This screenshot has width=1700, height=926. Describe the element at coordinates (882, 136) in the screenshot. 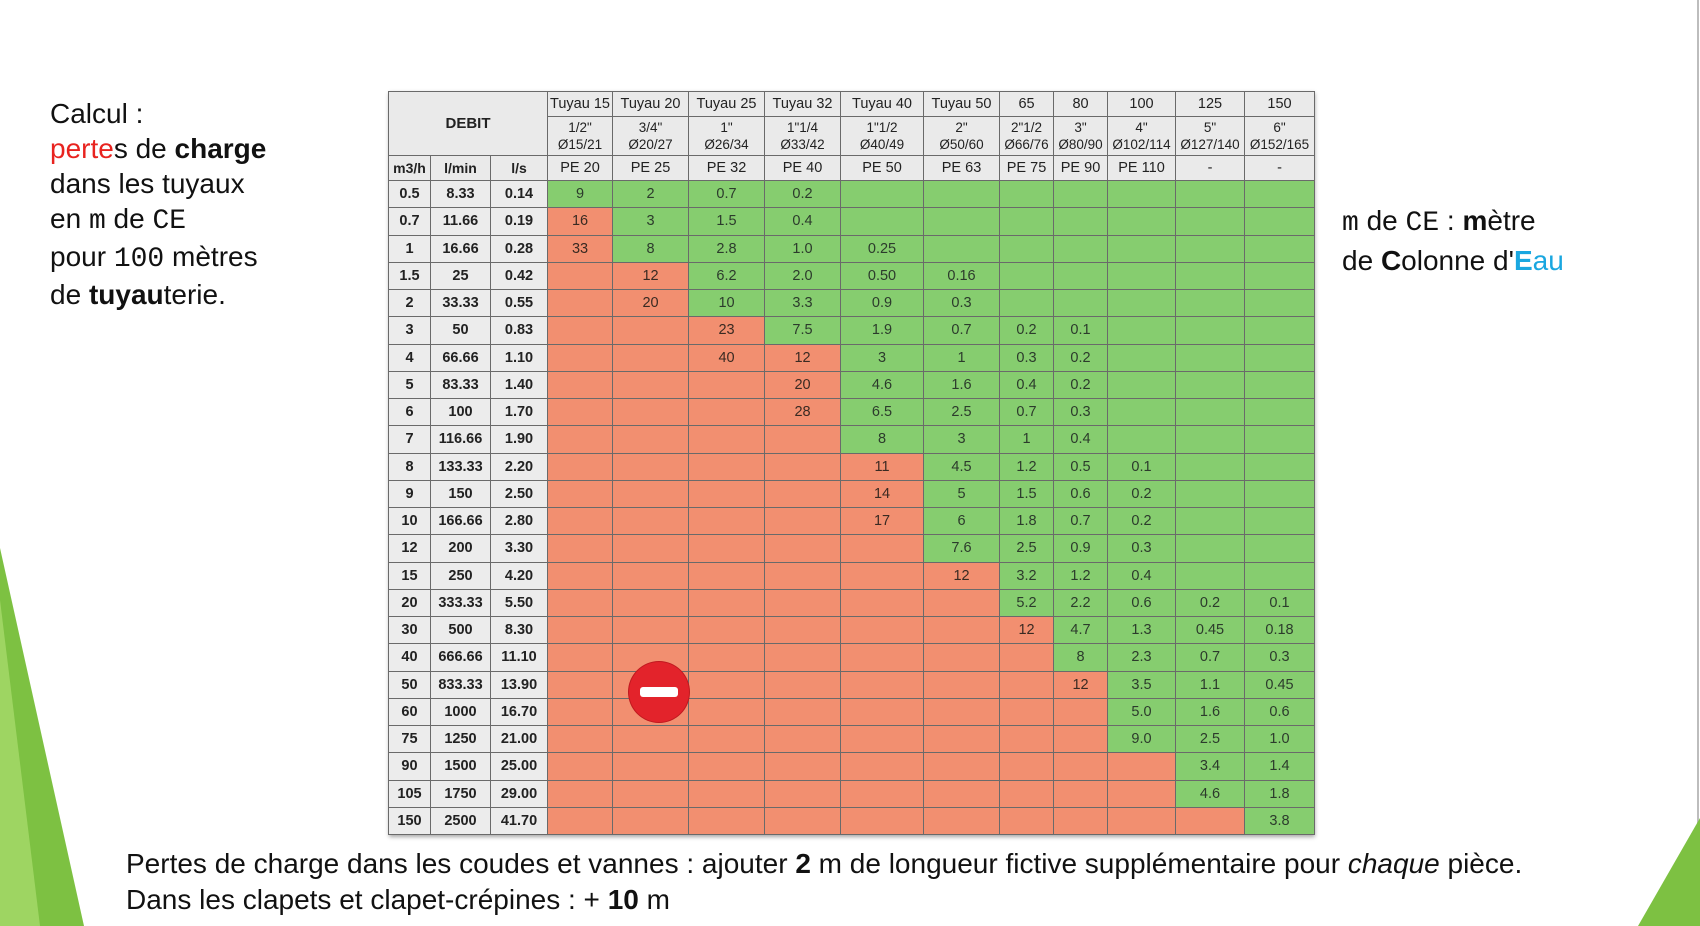

I see `pipe-dimension-header: 1"1/2 Ø40/49` at that location.